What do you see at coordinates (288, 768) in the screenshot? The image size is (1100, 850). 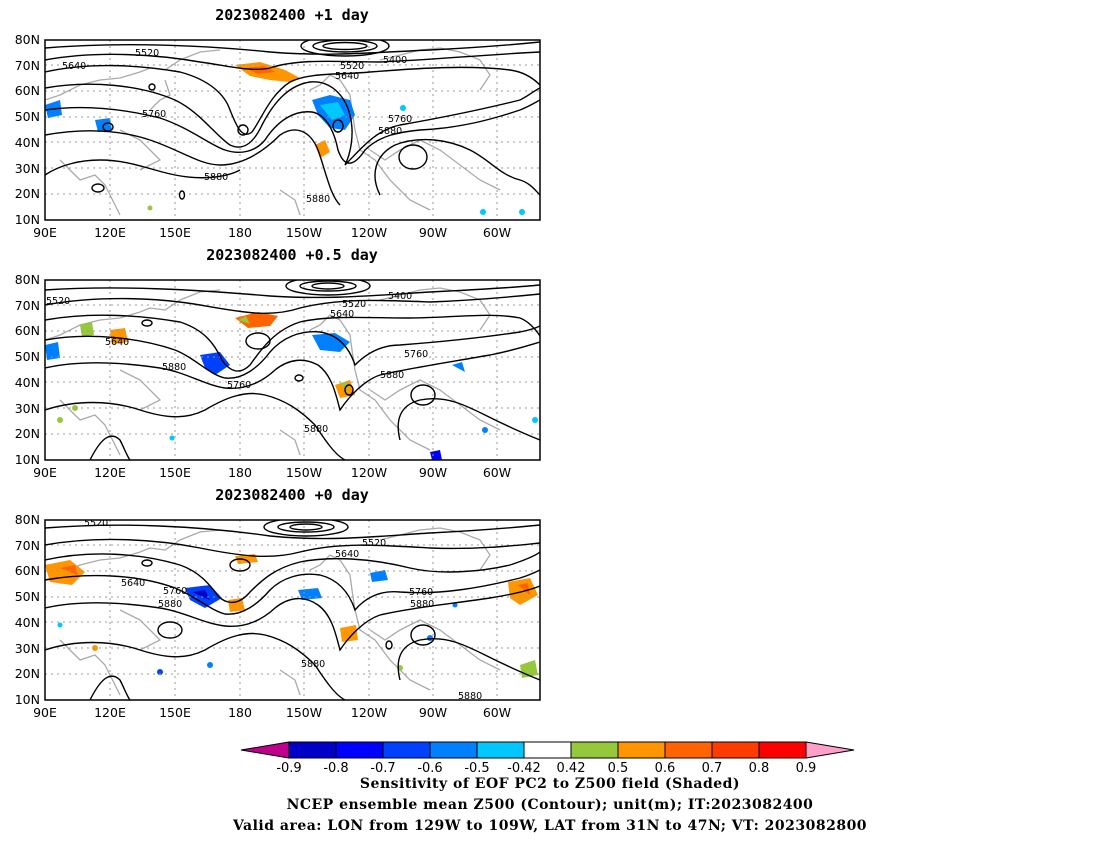 I see `colorbar-tick-label: -0.9` at bounding box center [288, 768].